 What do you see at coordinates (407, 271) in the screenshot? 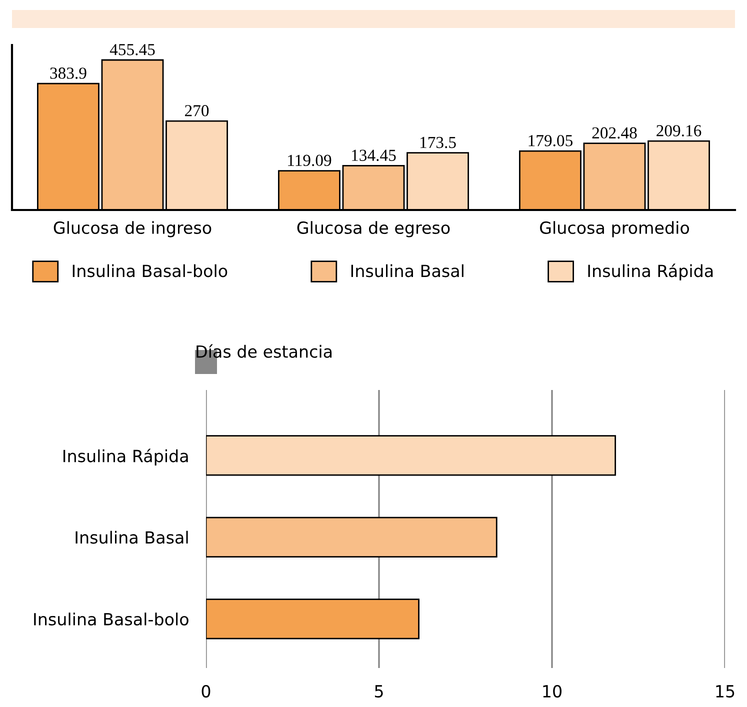
I see `legend-label: Insulina Basal` at bounding box center [407, 271].